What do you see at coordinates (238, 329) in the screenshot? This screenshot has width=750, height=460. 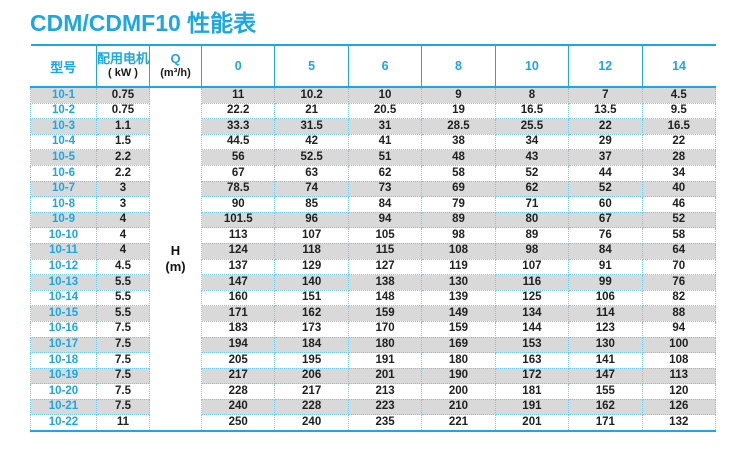 I see `head-value-cell: 183` at bounding box center [238, 329].